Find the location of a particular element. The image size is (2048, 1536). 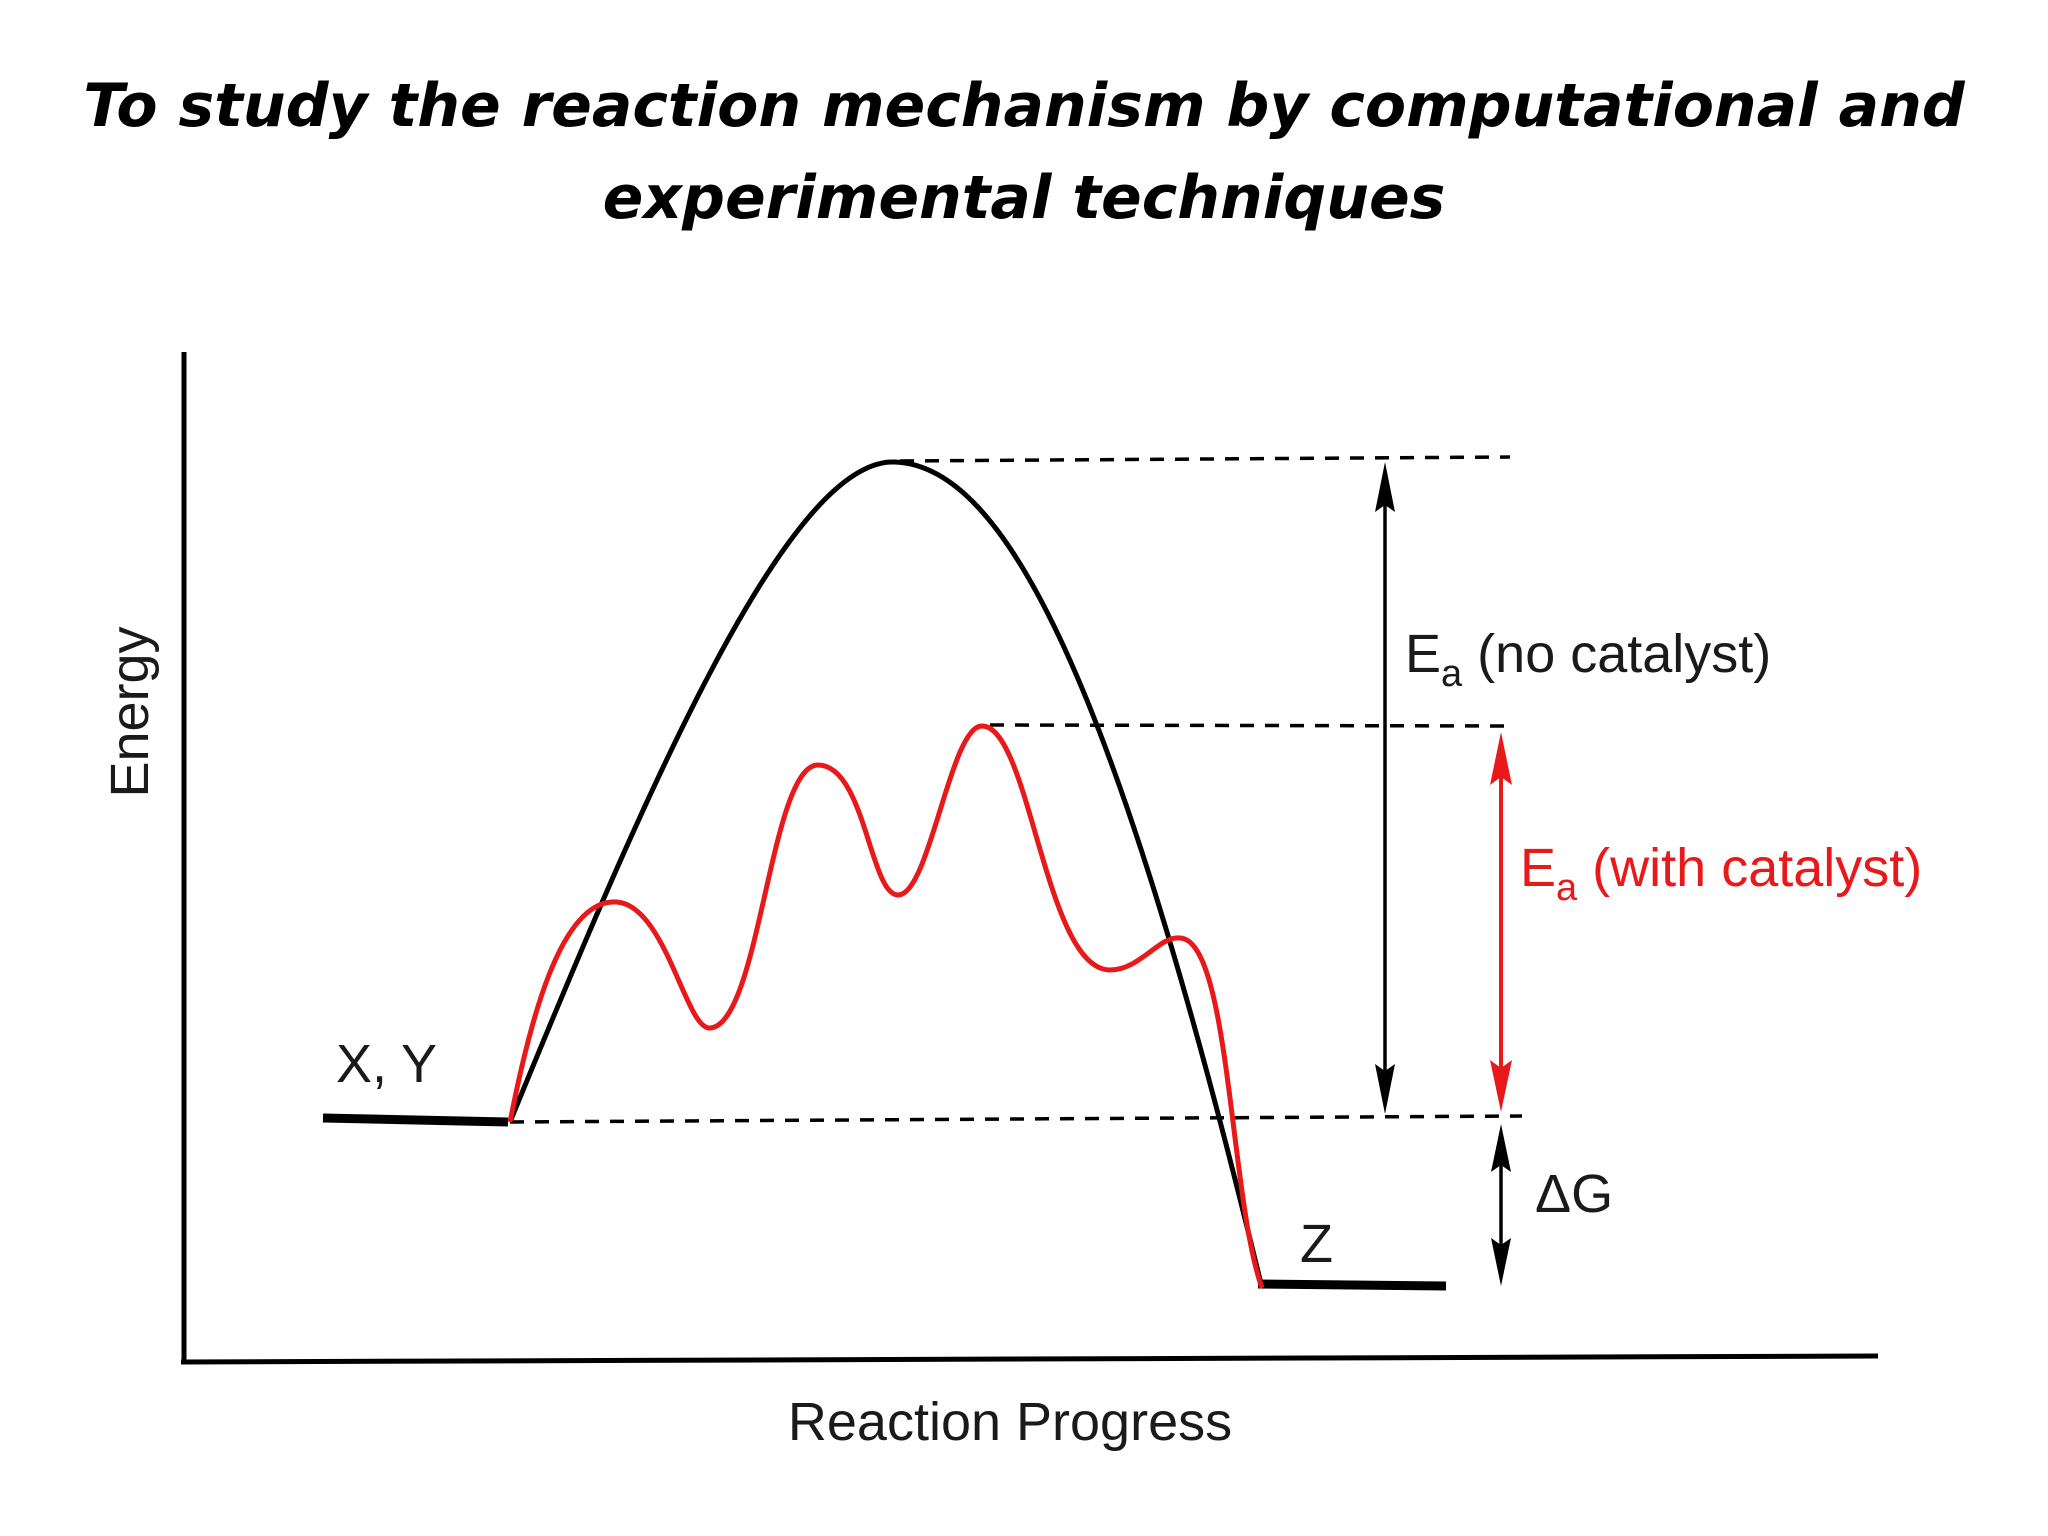

ea-with-catalyst-symbol: E is located at coordinates (1538, 868).